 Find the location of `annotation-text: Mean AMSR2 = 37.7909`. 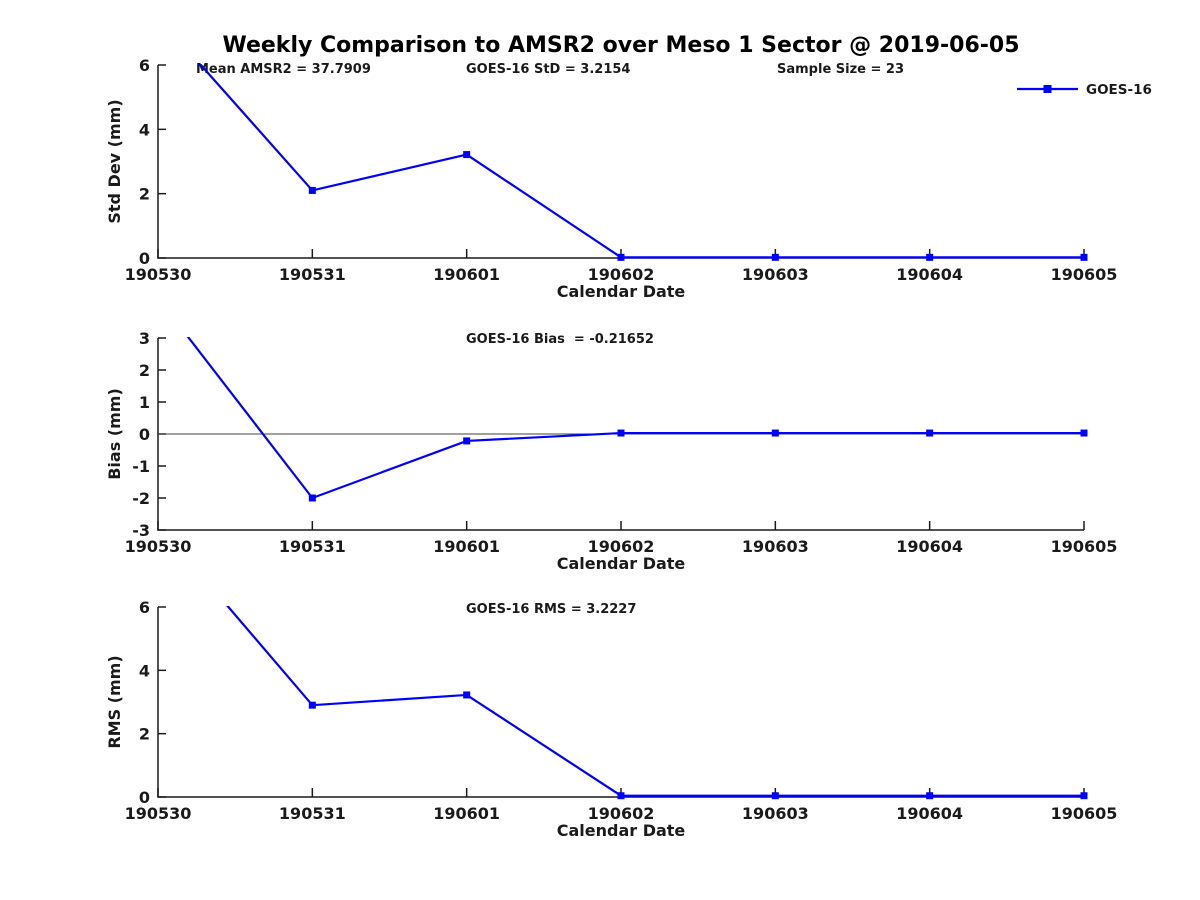

annotation-text: Mean AMSR2 = 37.7909 is located at coordinates (283, 69).